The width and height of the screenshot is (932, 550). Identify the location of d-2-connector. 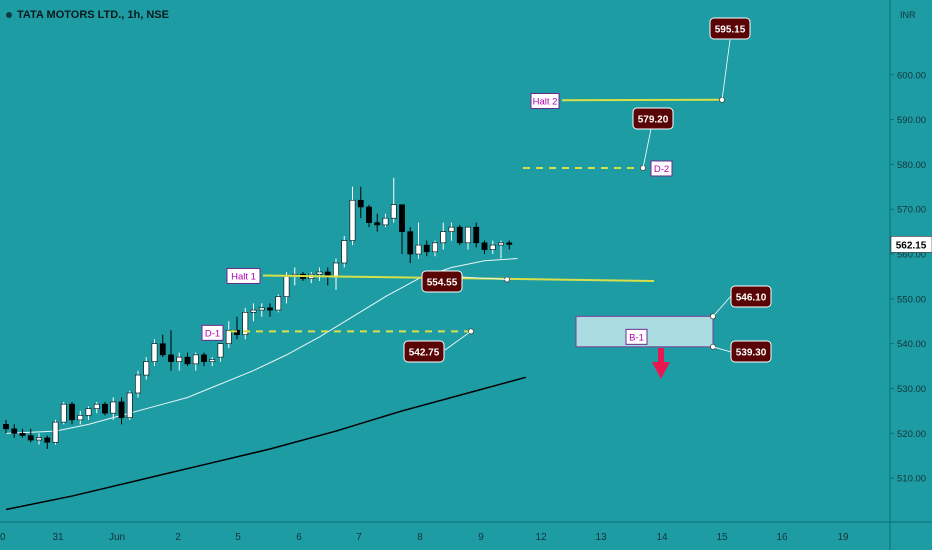
(647, 148).